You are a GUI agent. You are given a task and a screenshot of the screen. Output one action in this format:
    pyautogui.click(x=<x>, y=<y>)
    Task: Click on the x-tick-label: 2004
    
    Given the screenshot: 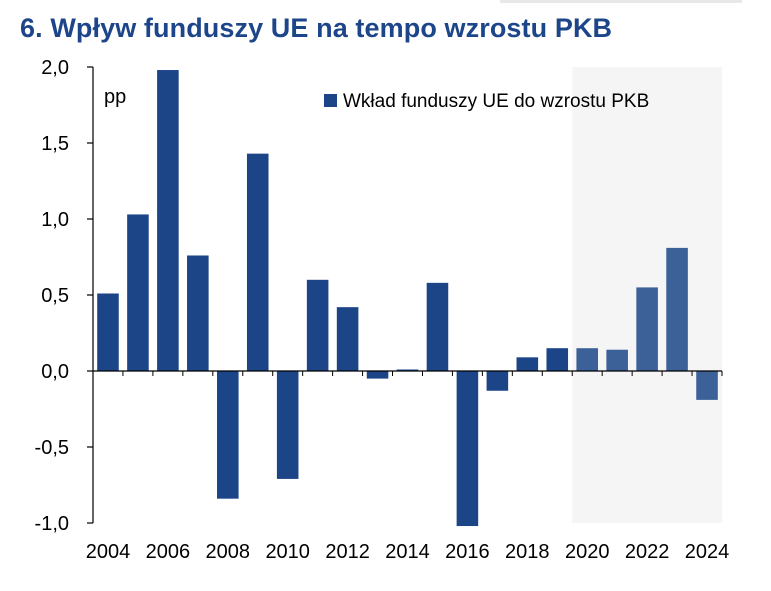 What is the action you would take?
    pyautogui.click(x=108, y=552)
    